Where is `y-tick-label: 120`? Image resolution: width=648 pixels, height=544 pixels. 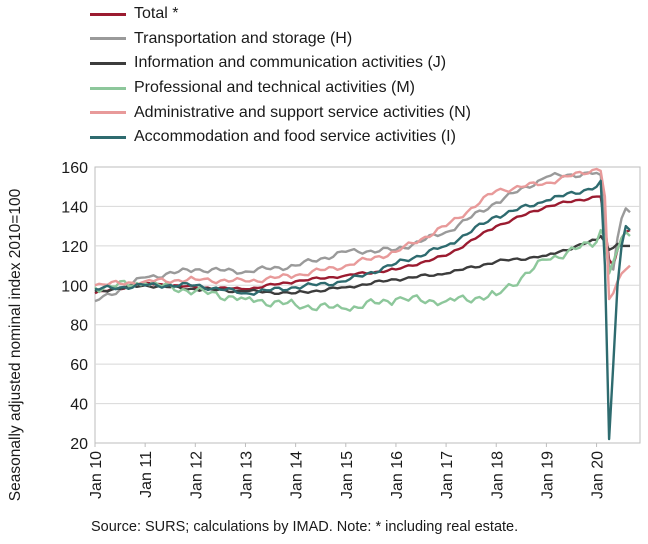 y-tick-label: 120 is located at coordinates (74, 247).